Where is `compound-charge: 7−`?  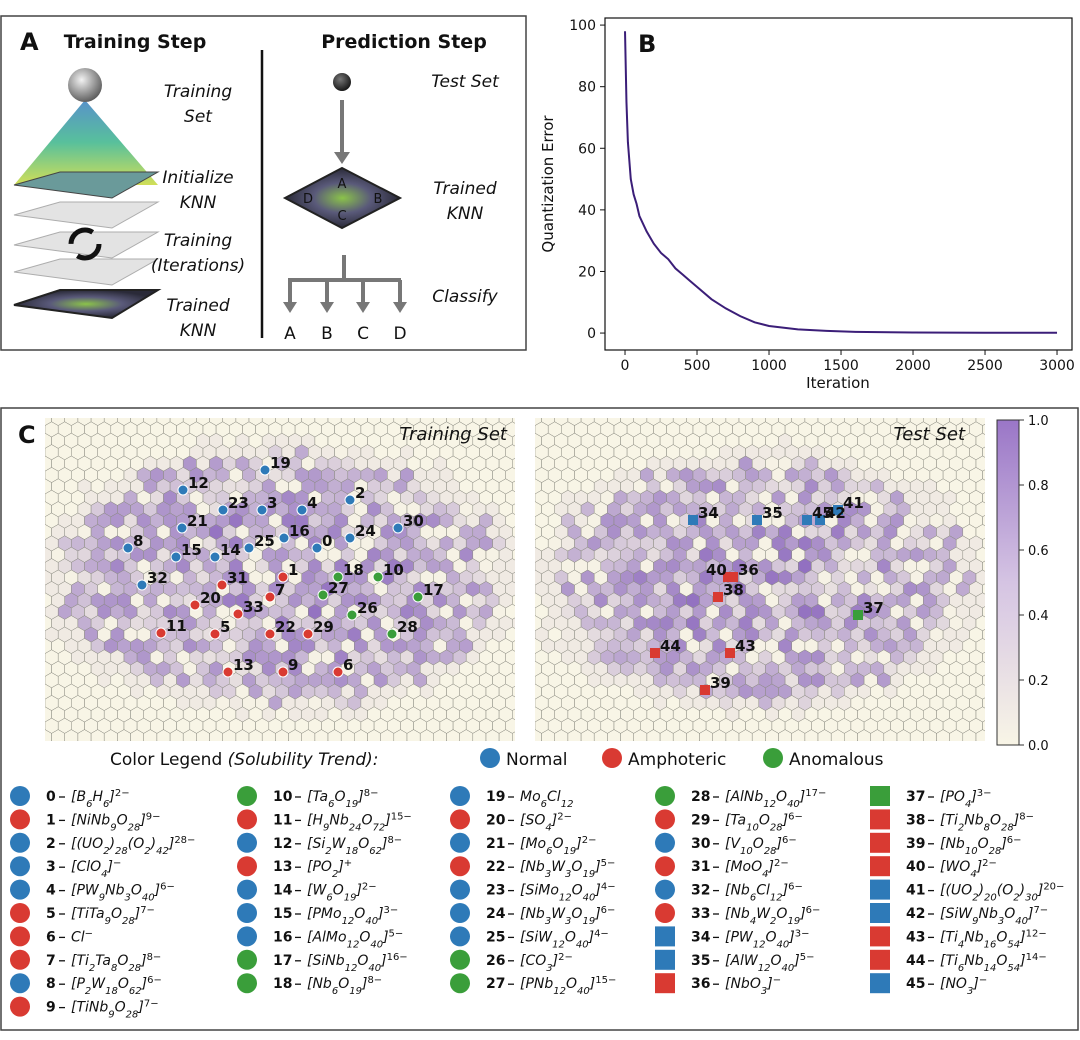
compound-charge: 7− is located at coordinates (1040, 910).